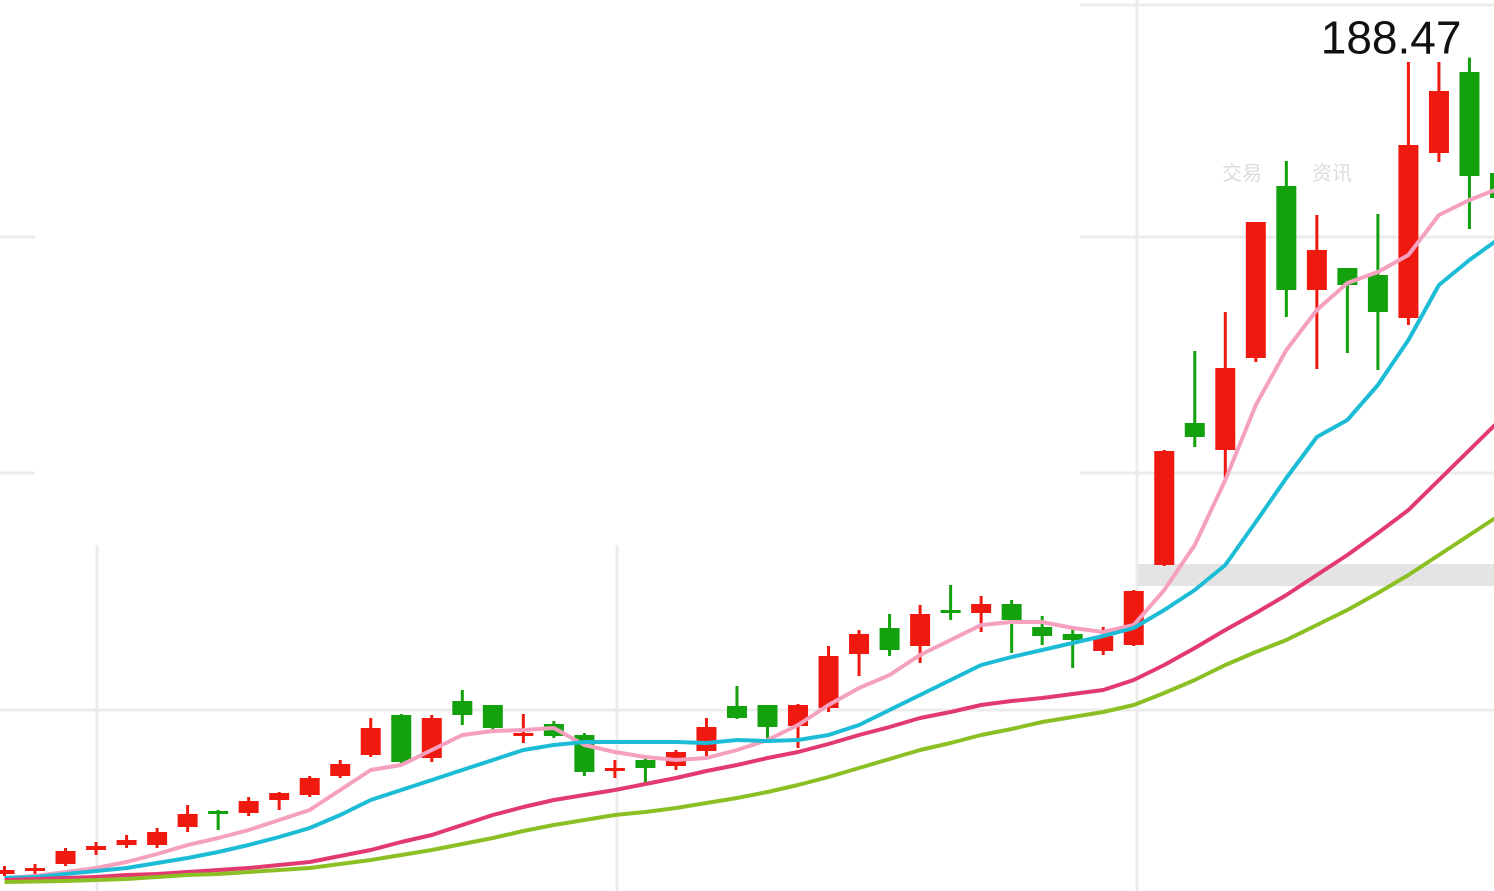 The width and height of the screenshot is (1494, 891). Describe the element at coordinates (1332, 173) in the screenshot. I see `watermark: 资讯` at that location.